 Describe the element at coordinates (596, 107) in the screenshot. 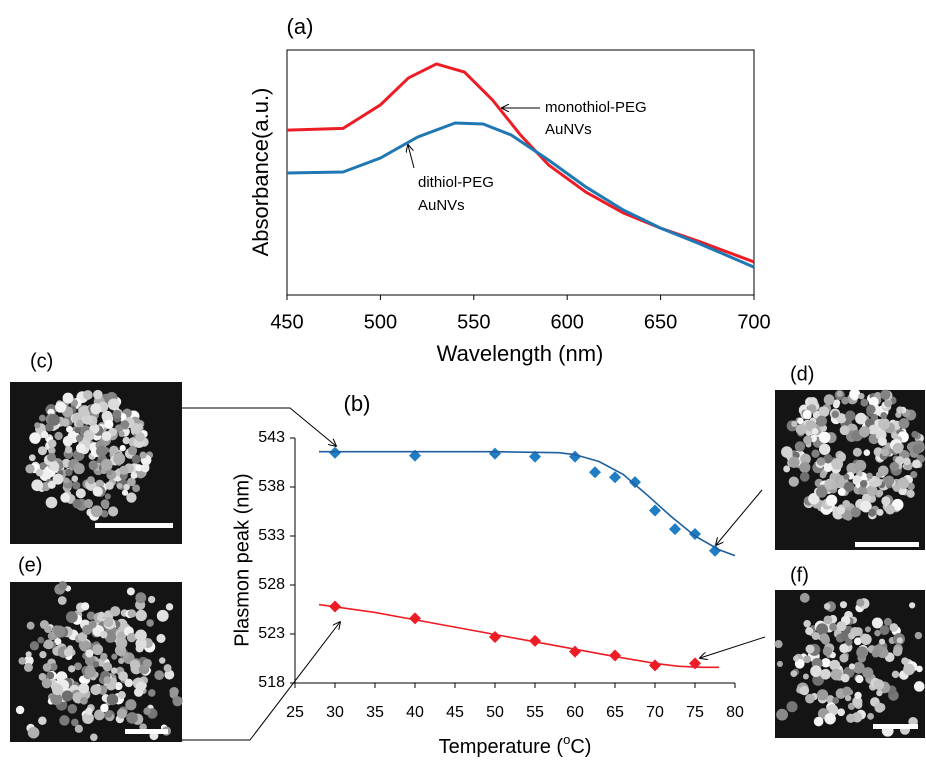

I see `annotation: monothiol-PEG` at that location.